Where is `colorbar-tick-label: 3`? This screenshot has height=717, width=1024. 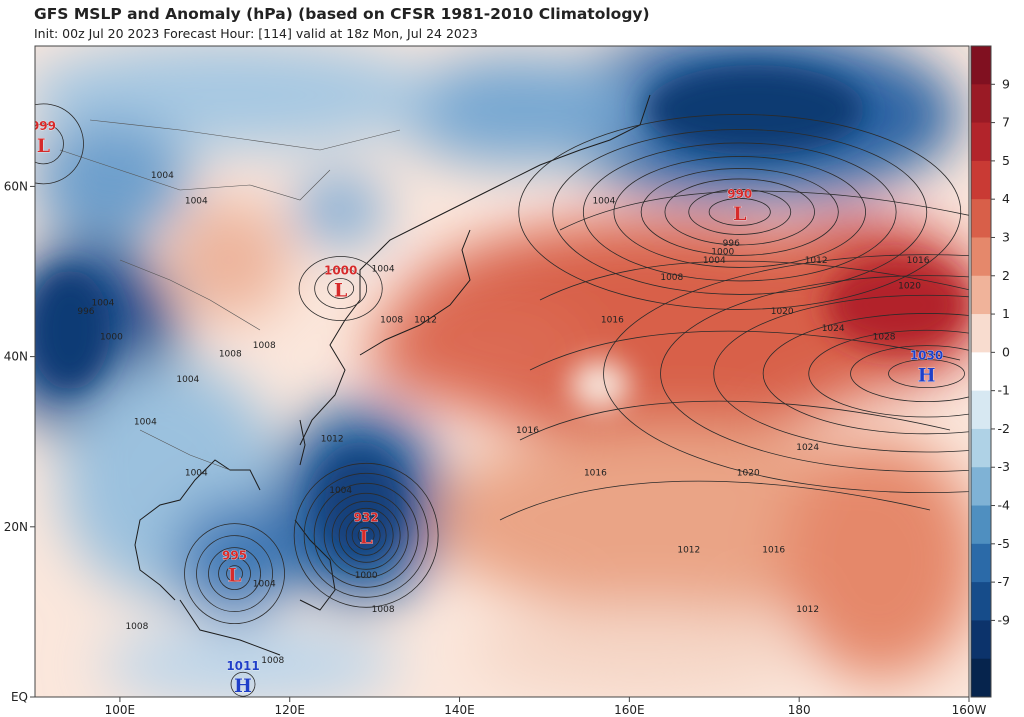
colorbar-tick-label: 3 is located at coordinates (1006, 236).